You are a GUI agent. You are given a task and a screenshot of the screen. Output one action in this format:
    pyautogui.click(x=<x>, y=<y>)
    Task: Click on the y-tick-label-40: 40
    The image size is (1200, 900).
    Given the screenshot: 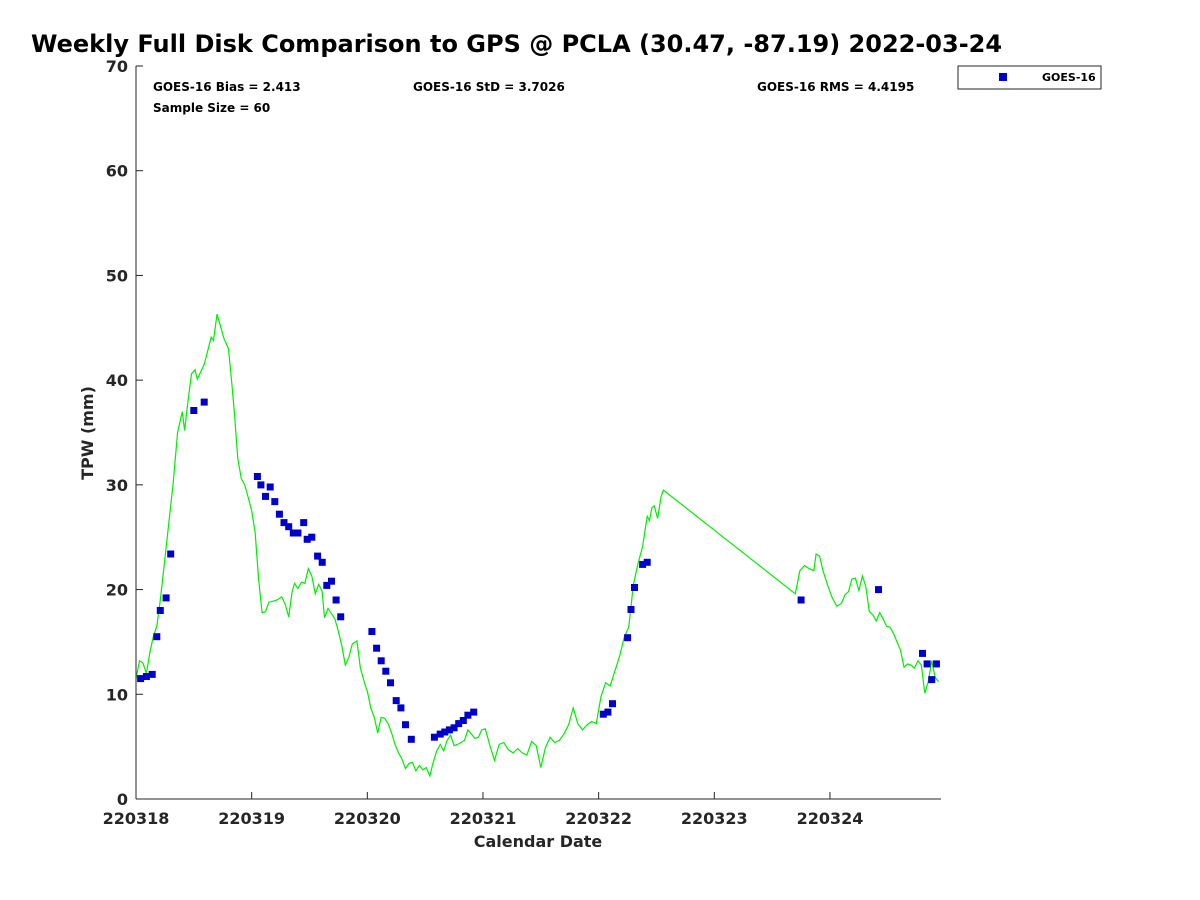 What is the action you would take?
    pyautogui.click(x=117, y=380)
    